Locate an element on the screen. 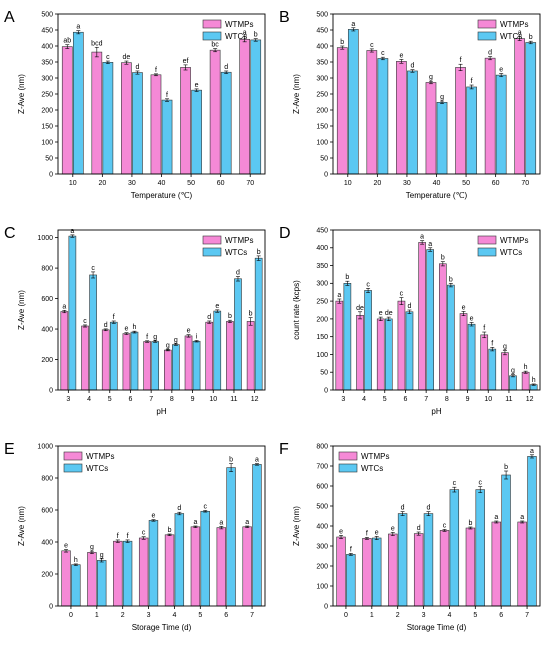  y-tick-label: 300 is located at coordinates (322, 284).